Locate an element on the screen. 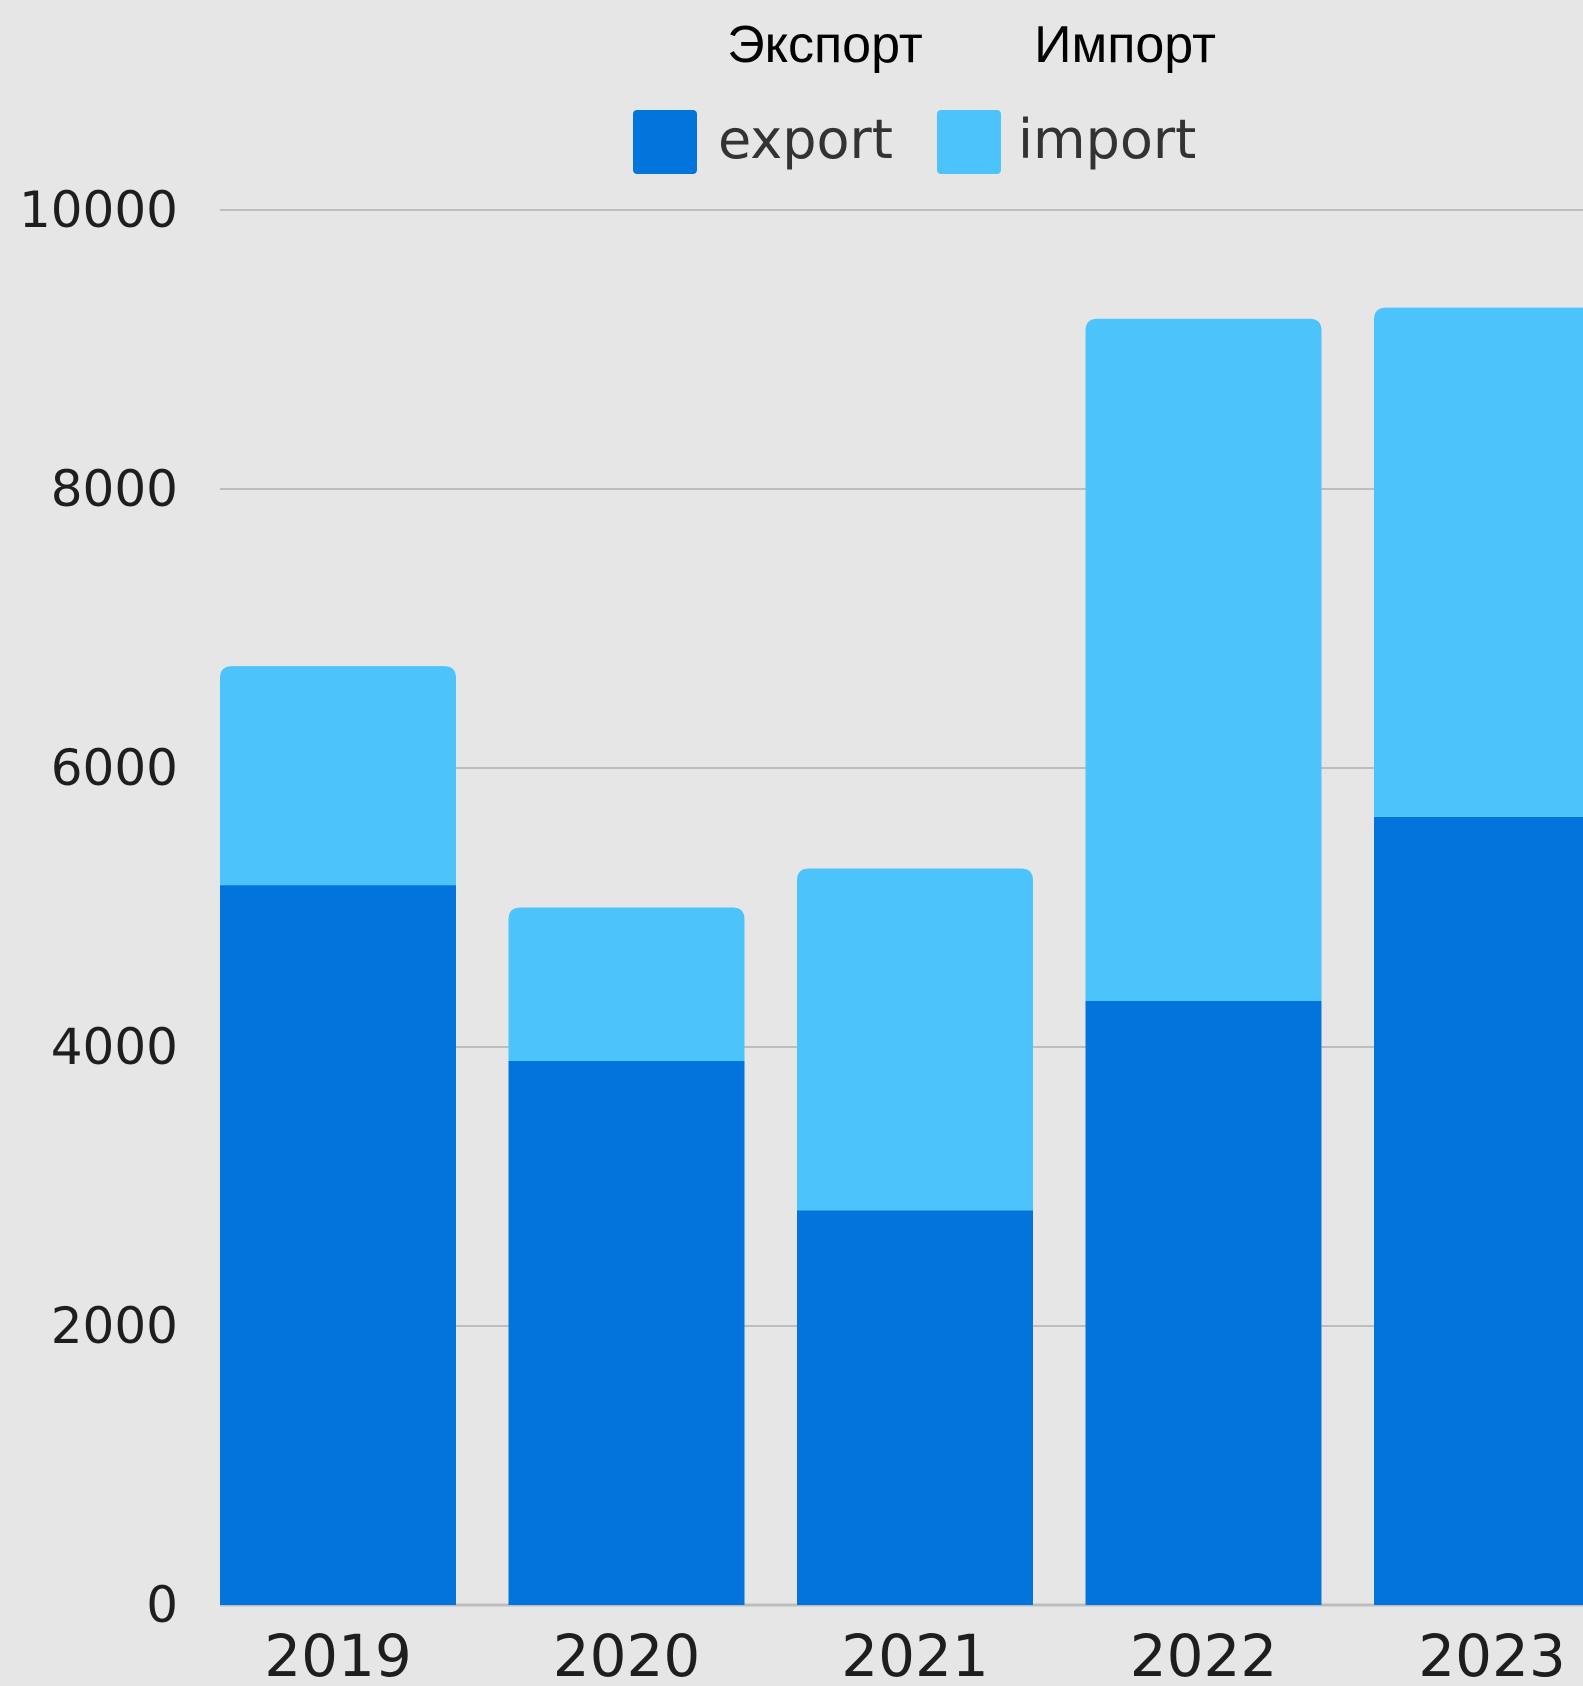 The width and height of the screenshot is (1583, 1686). x-axis-ticks: 2019 2020 2021 2022 2023 is located at coordinates (915, 1654).